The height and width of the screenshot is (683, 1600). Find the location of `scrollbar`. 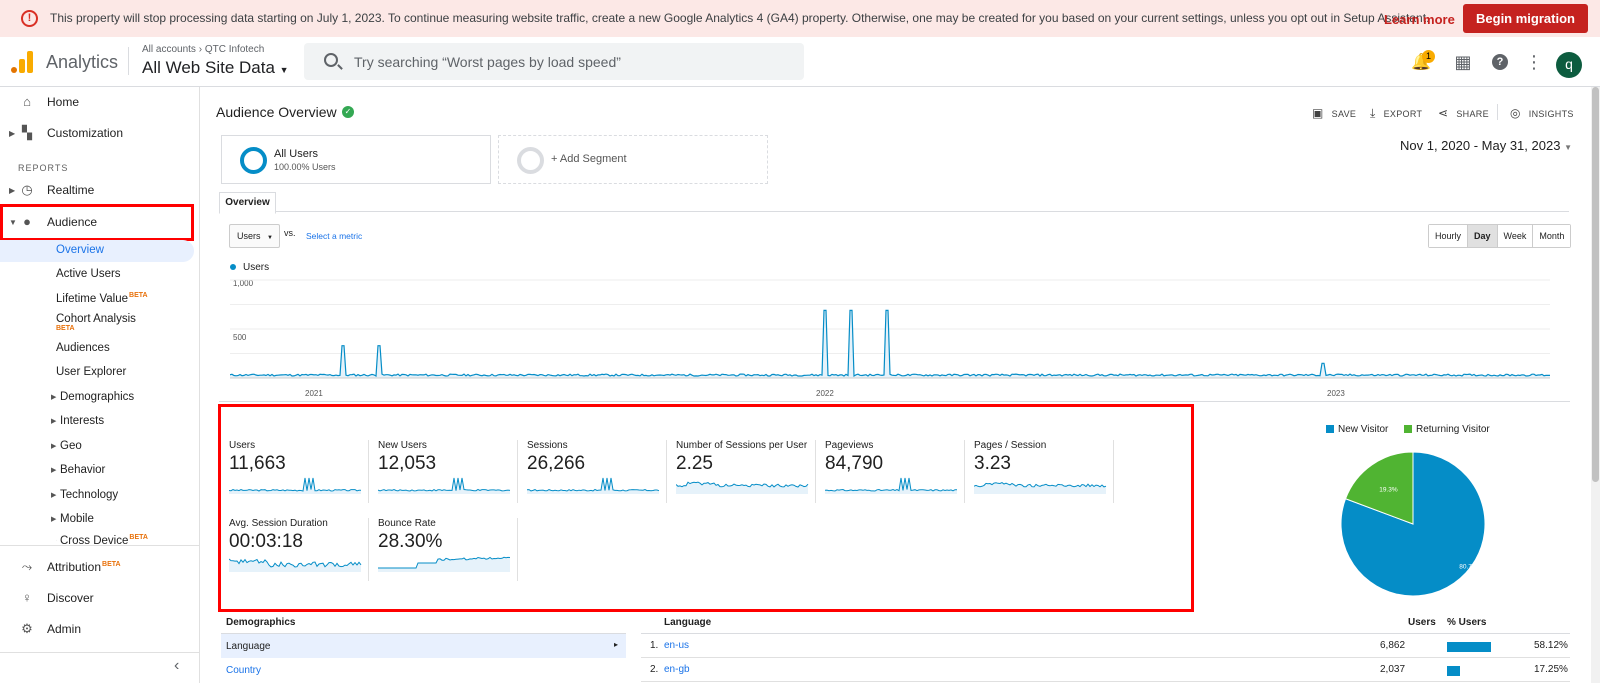

scrollbar is located at coordinates (1595, 385).